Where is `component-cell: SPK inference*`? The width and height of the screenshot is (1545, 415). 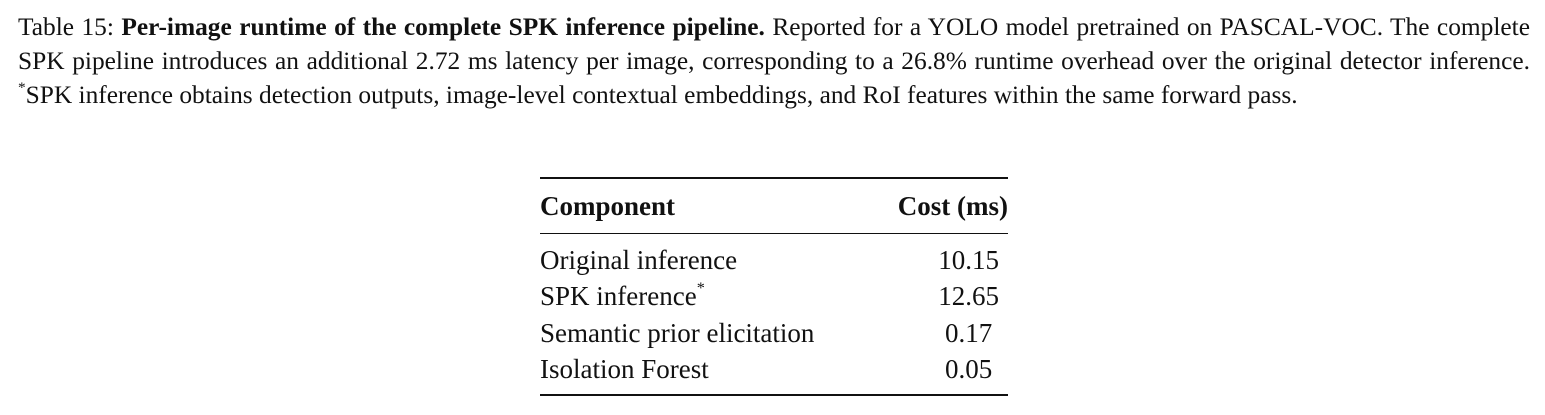
component-cell: SPK inference* is located at coordinates (694, 297).